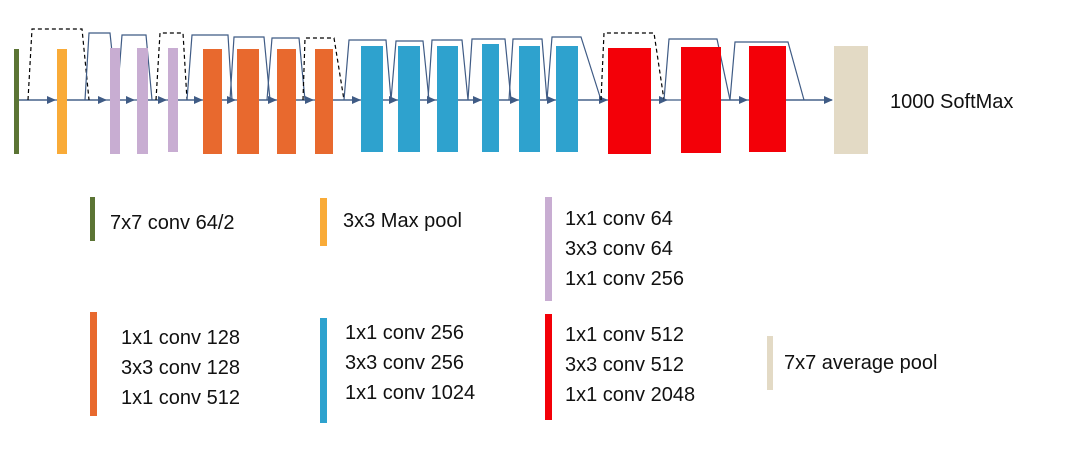 The width and height of the screenshot is (1091, 452). What do you see at coordinates (630, 395) in the screenshot?
I see `legend-line: 1x1 conv 2048` at bounding box center [630, 395].